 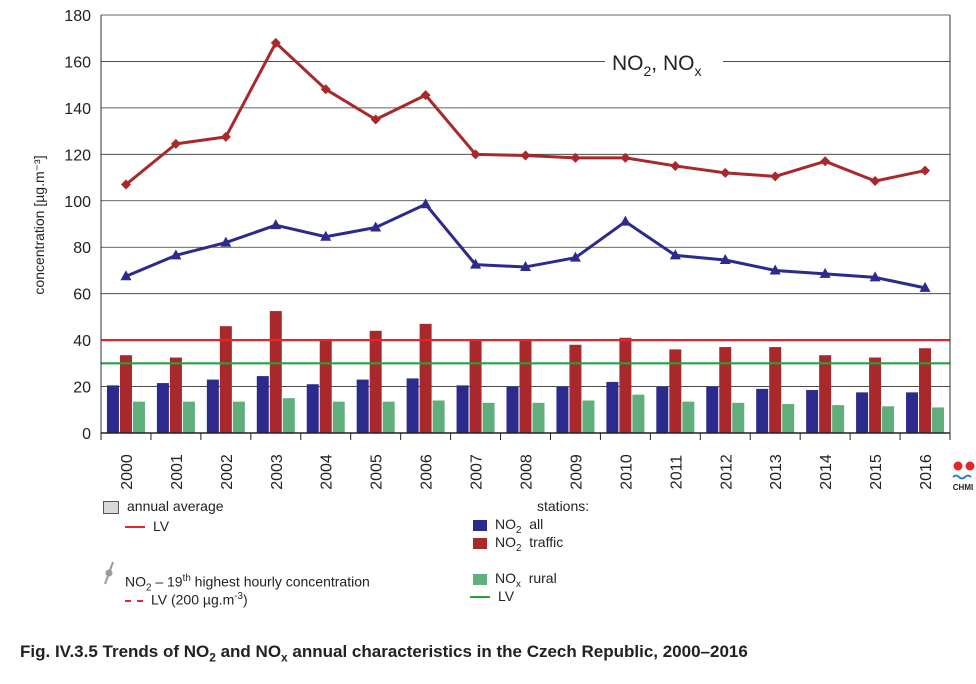 I want to click on legend-lv-green: LV, so click(x=492, y=596).